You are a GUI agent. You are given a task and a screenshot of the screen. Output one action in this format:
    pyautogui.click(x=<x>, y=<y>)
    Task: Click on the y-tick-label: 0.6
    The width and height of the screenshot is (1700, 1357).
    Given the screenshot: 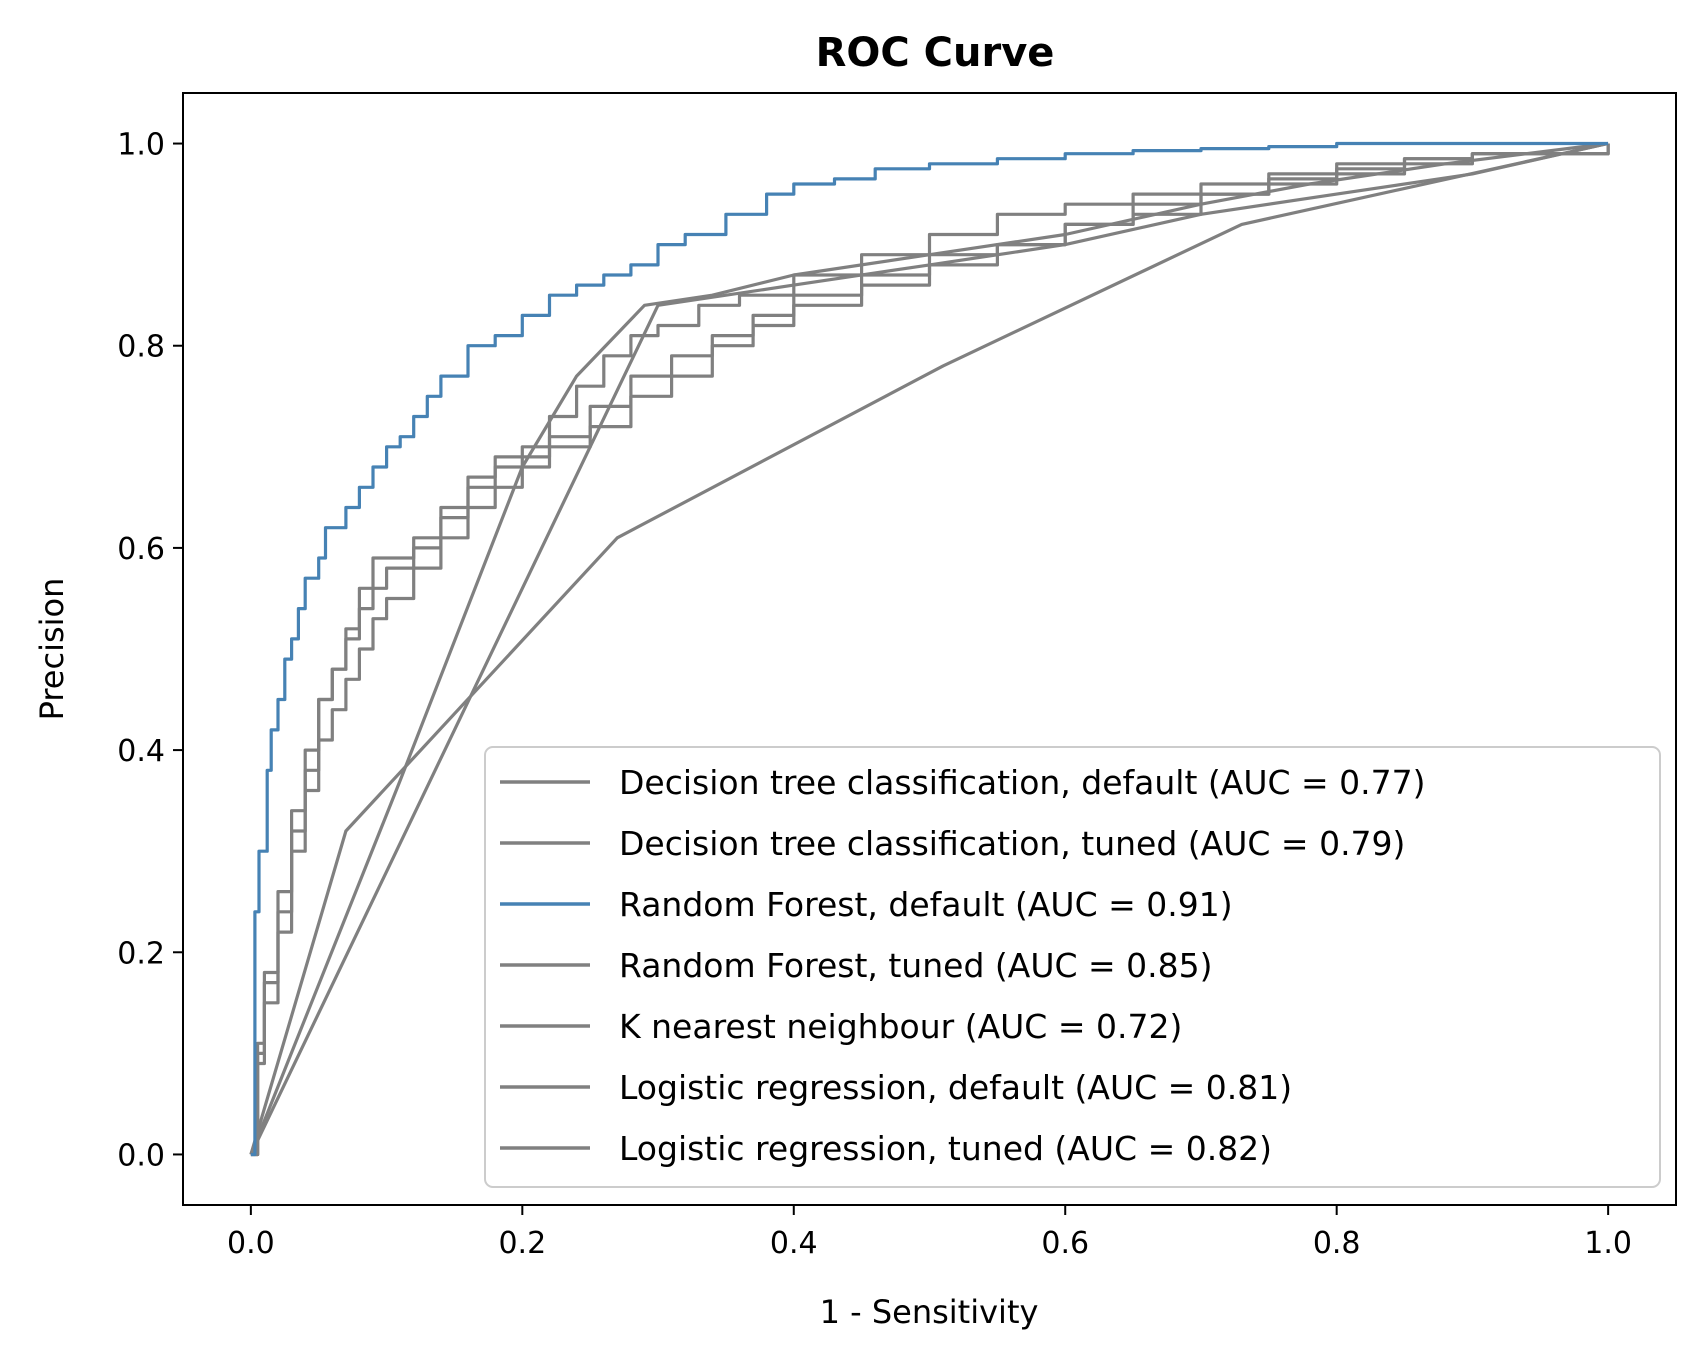 What is the action you would take?
    pyautogui.click(x=141, y=549)
    